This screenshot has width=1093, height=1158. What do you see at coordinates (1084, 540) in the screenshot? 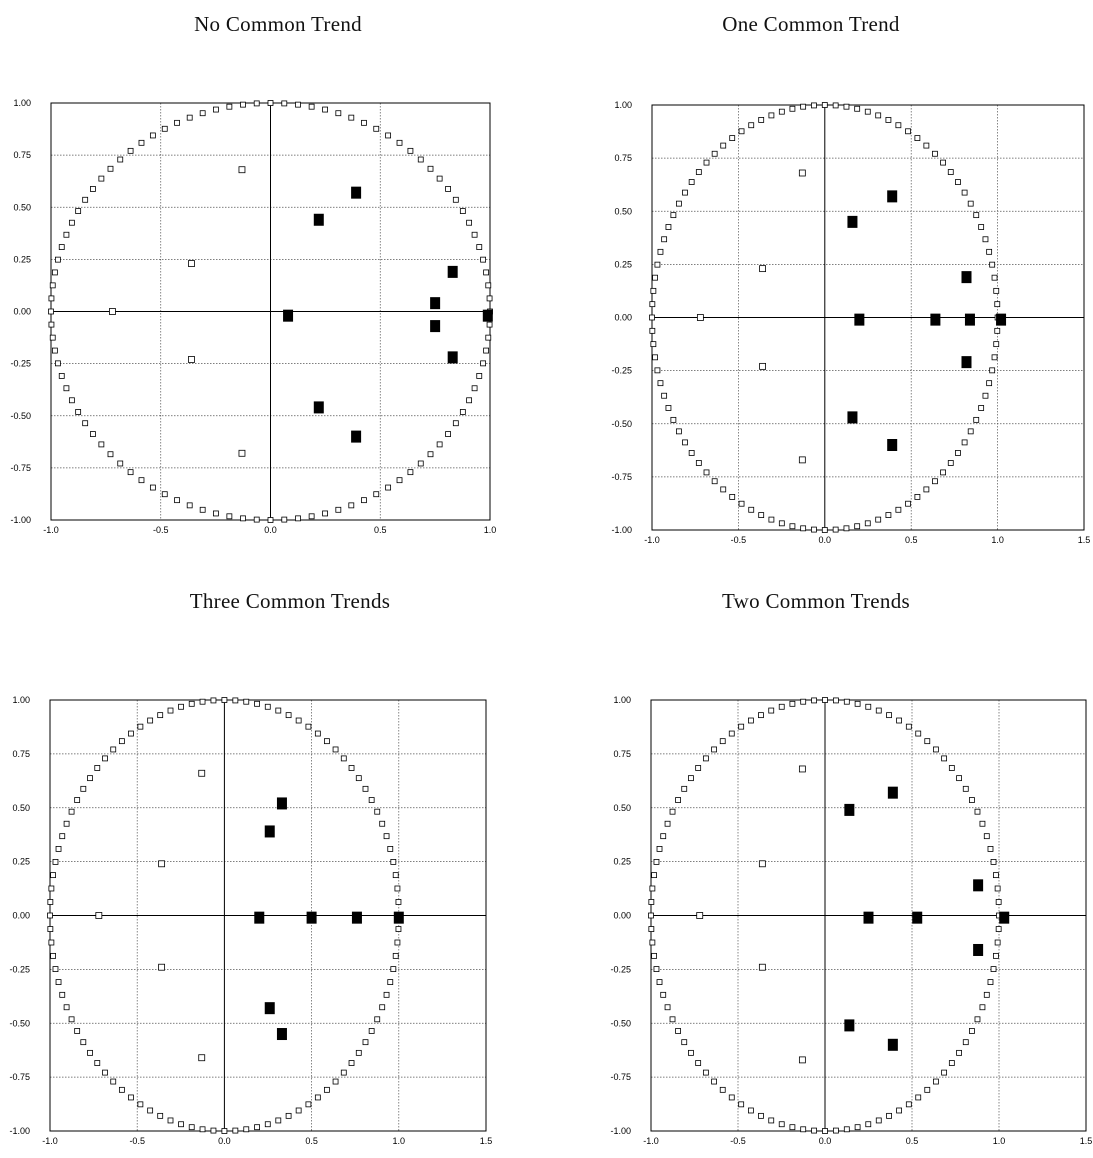
I see `x-tick-label: 1.5` at bounding box center [1084, 540].